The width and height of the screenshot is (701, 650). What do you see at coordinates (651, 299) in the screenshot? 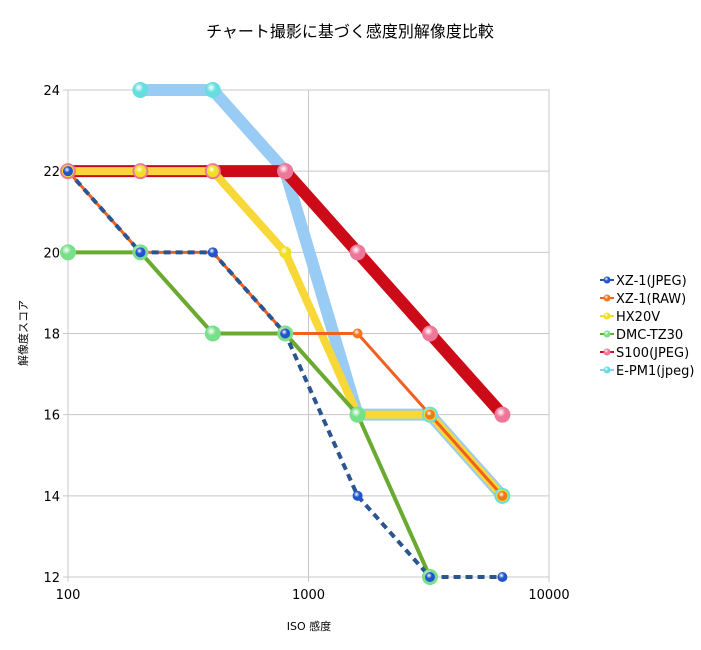
I see `legend-label: XZ-1(RAW)` at bounding box center [651, 299].